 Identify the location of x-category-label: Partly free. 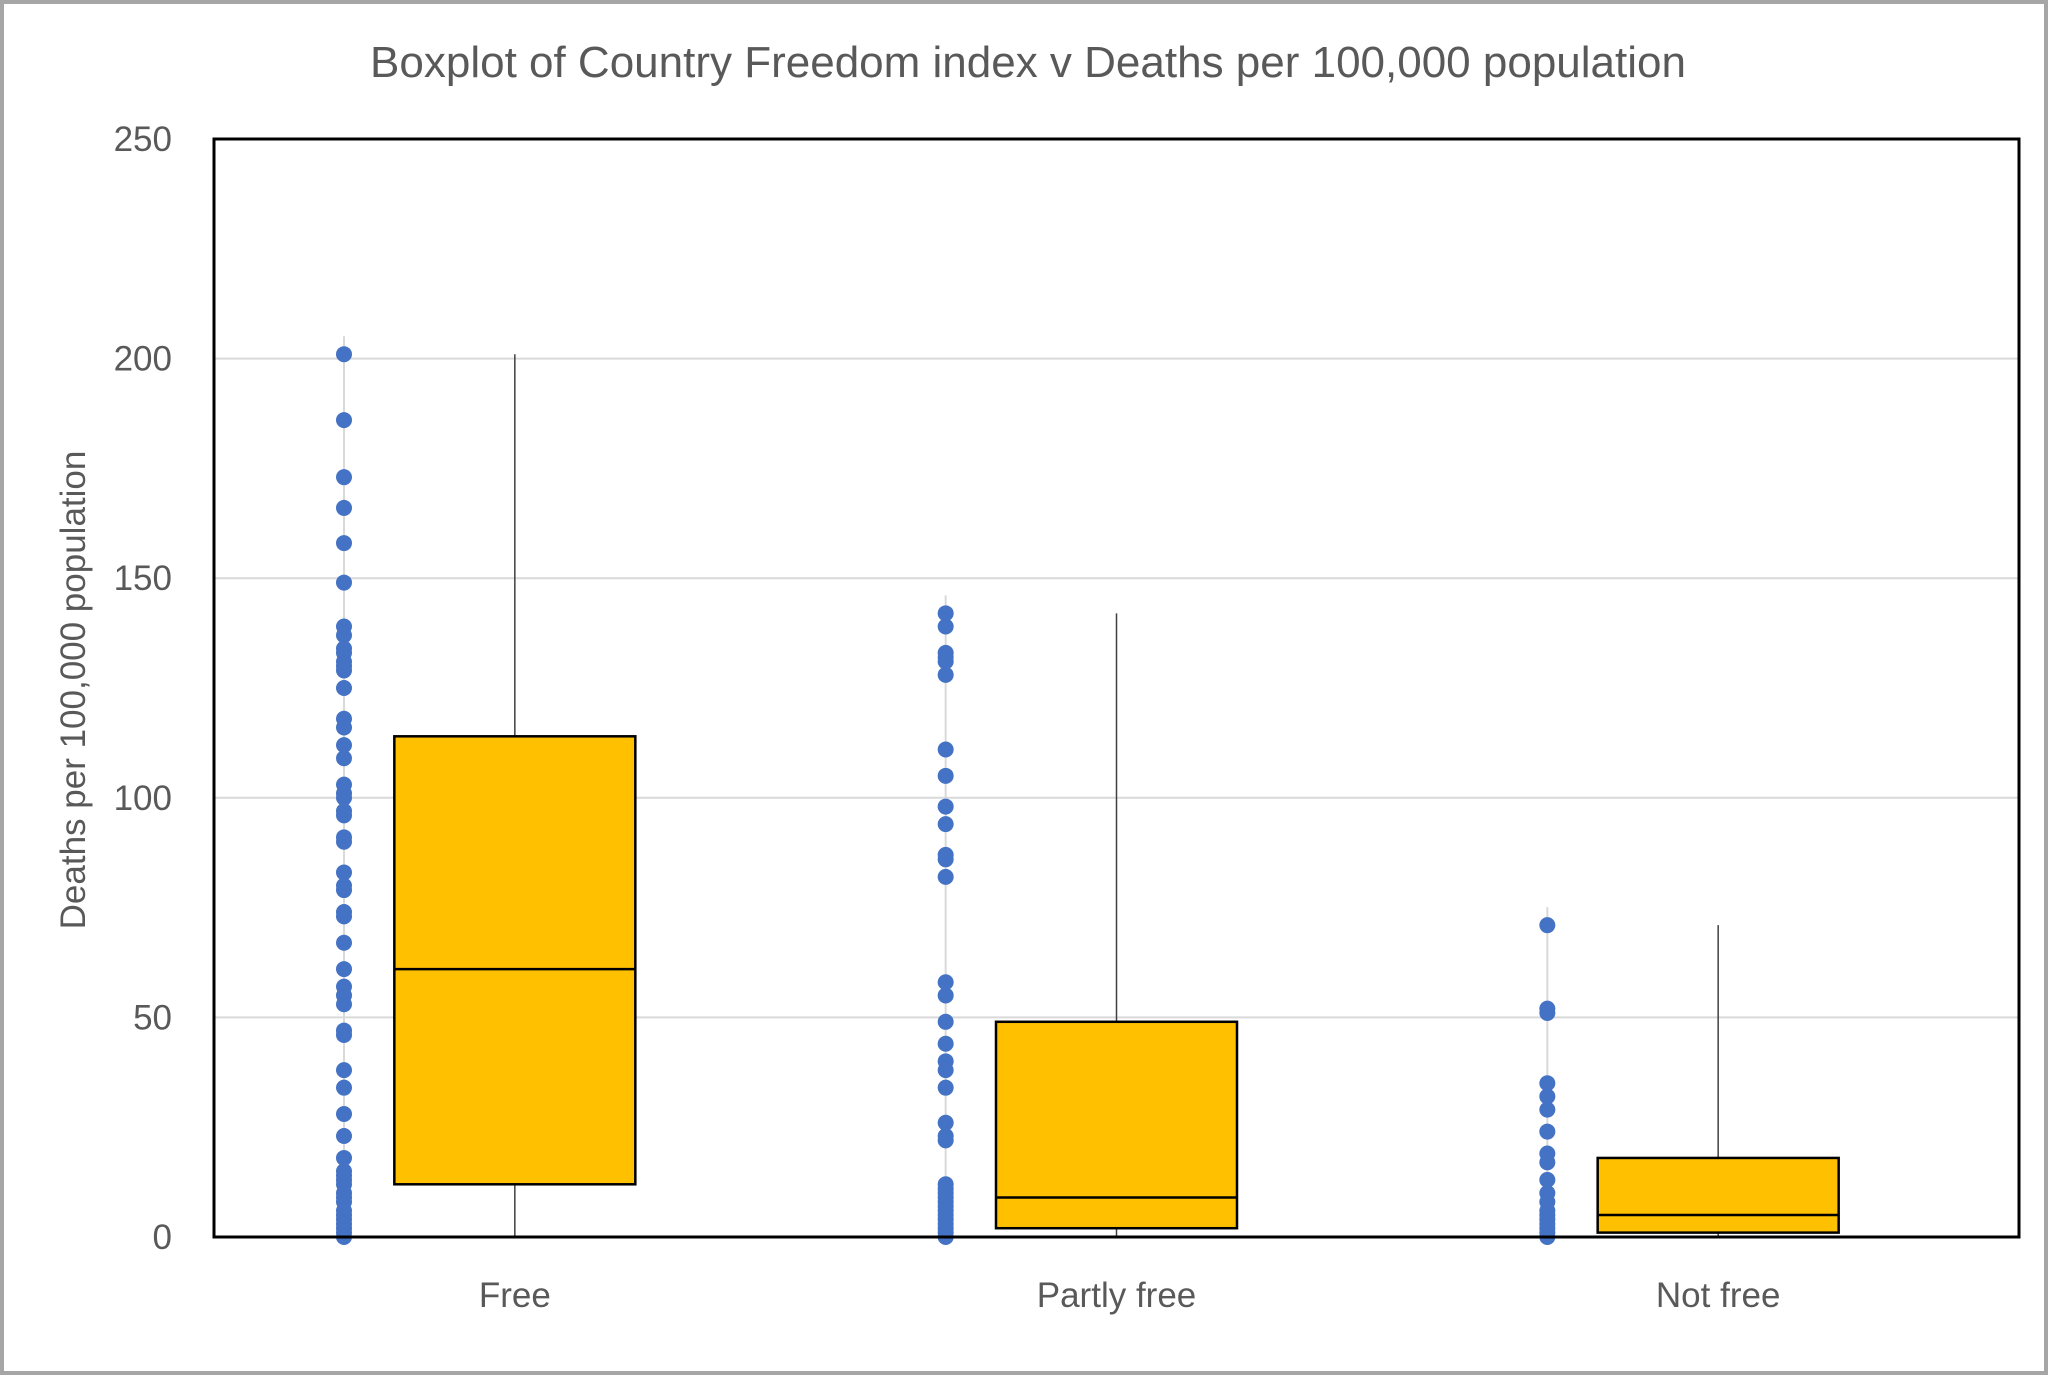
(1117, 1295).